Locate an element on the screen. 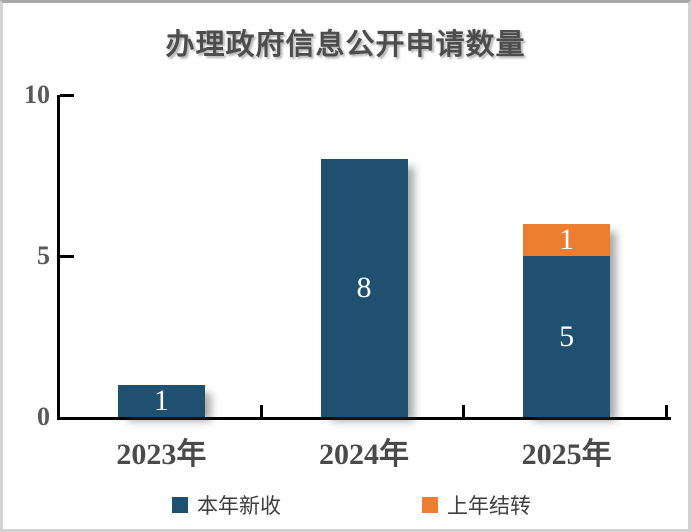 Image resolution: width=691 pixels, height=532 pixels. y-axis-line is located at coordinates (58, 257).